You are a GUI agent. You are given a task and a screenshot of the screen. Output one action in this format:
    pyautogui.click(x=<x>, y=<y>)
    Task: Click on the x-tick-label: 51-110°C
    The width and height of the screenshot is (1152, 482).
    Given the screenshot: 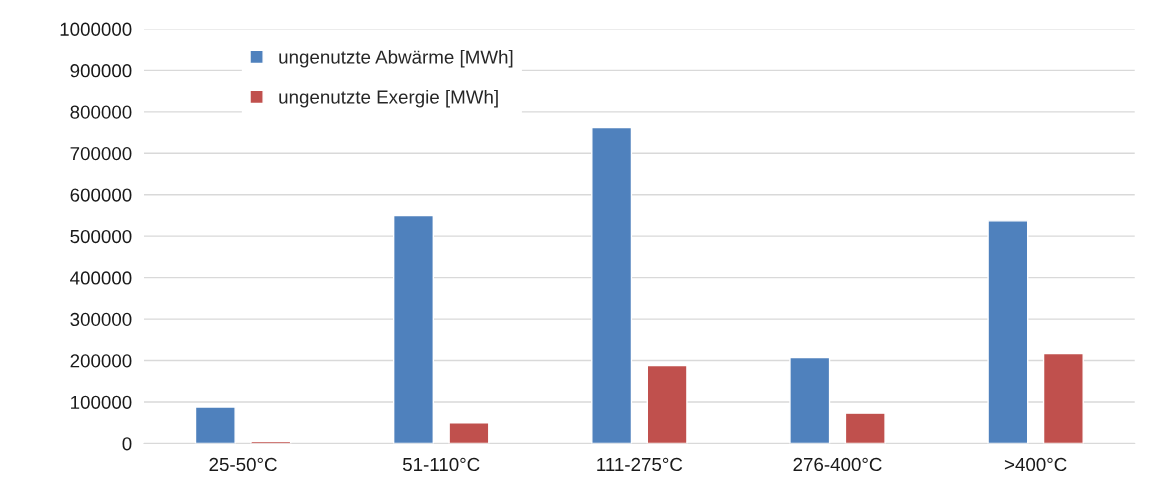 What is the action you would take?
    pyautogui.click(x=441, y=464)
    